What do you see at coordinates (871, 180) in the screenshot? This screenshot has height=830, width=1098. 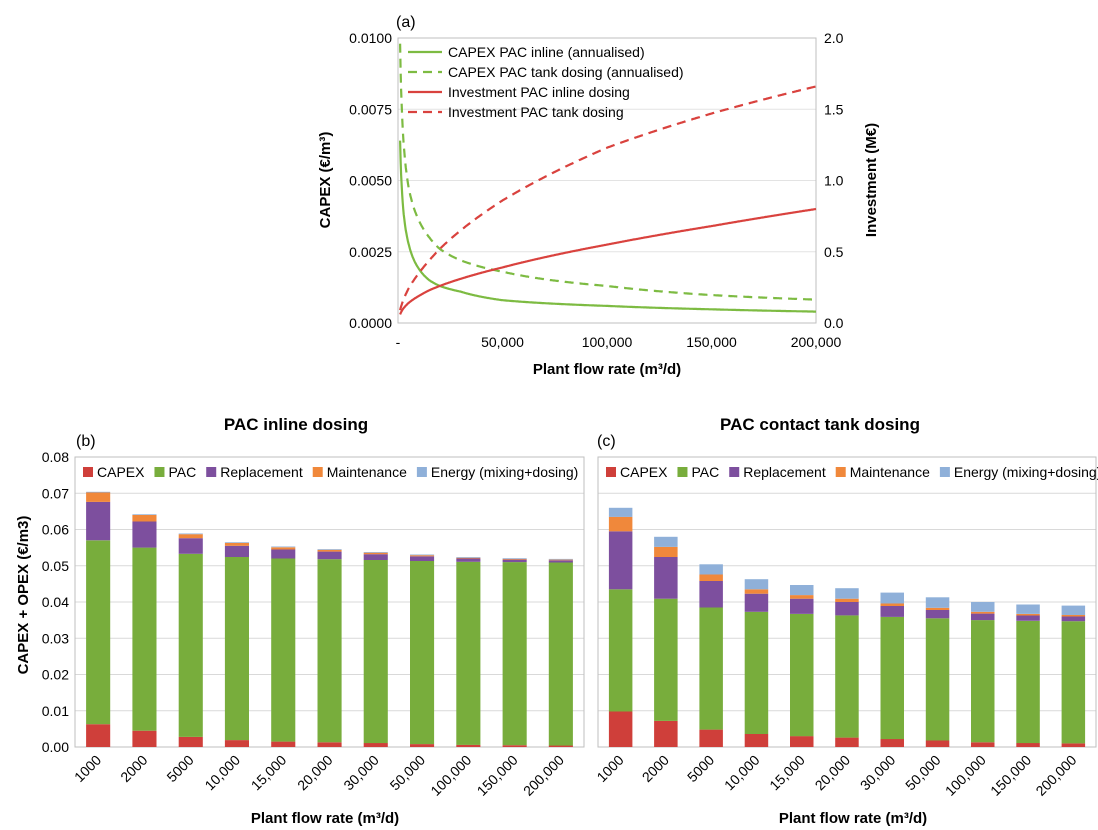 I see `panel-a-y2-axis-title: Investment (M€)` at bounding box center [871, 180].